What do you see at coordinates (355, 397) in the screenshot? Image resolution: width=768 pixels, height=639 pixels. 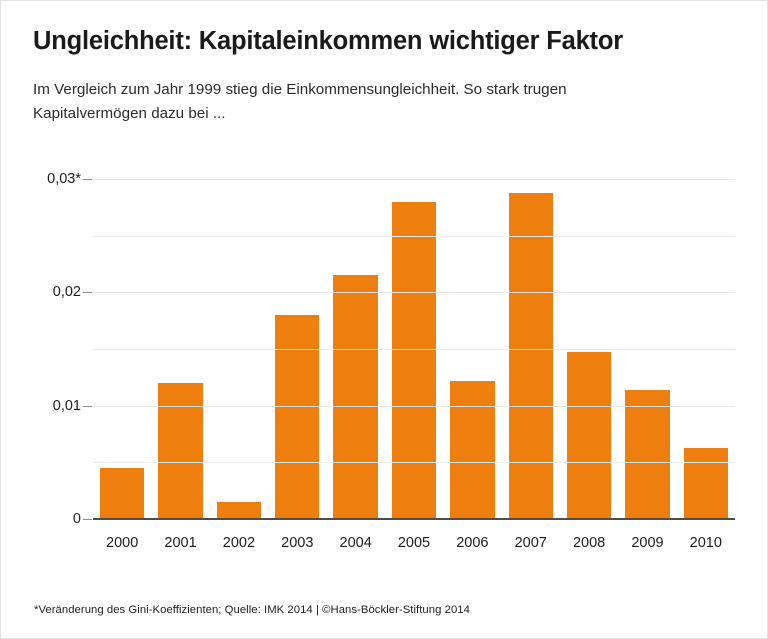 I see `bar-2004` at bounding box center [355, 397].